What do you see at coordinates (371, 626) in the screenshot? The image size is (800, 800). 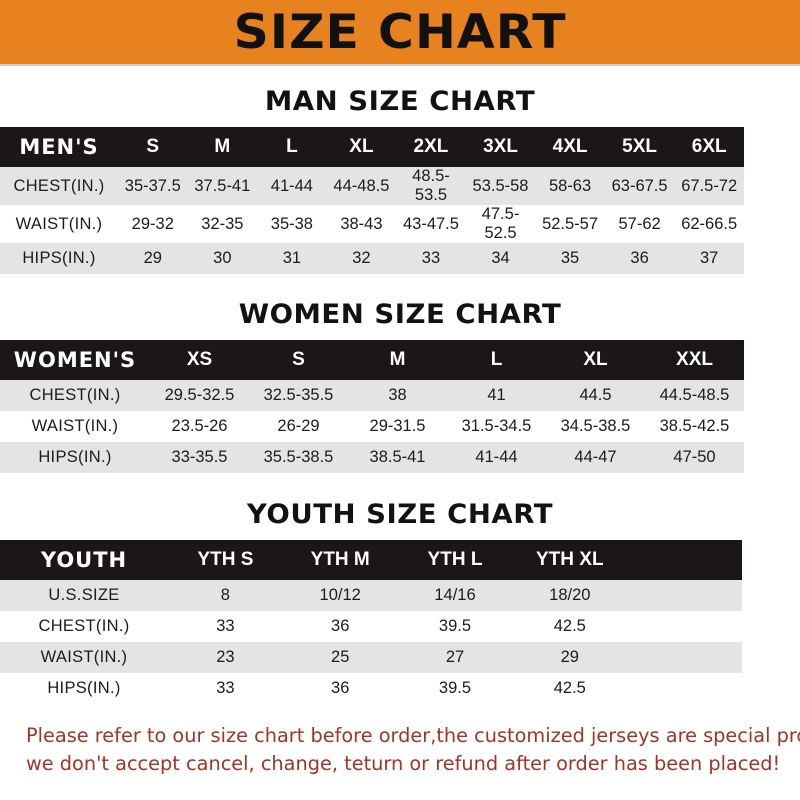 I see `table-row: CHEST(IN.) 33 36 39.5 42.5` at bounding box center [371, 626].